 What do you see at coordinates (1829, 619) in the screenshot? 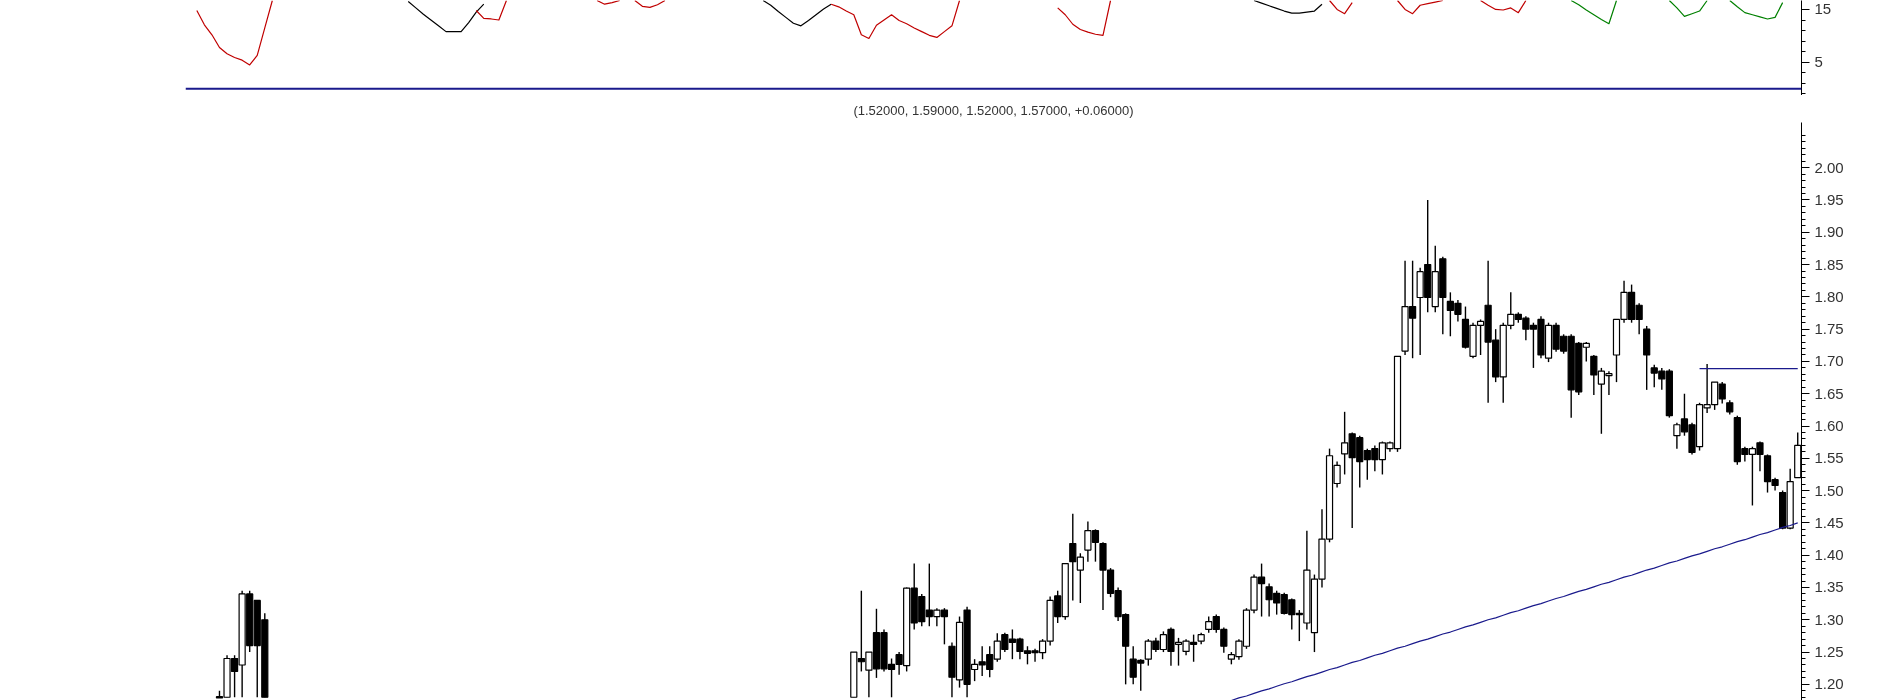
I see `y-tick-label: 1.30` at bounding box center [1829, 619].